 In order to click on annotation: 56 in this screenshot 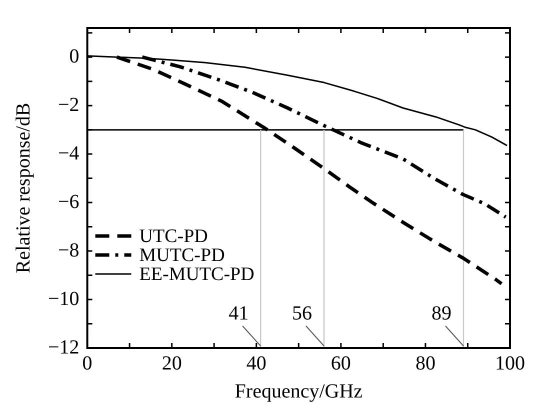, I will do `click(302, 313)`.